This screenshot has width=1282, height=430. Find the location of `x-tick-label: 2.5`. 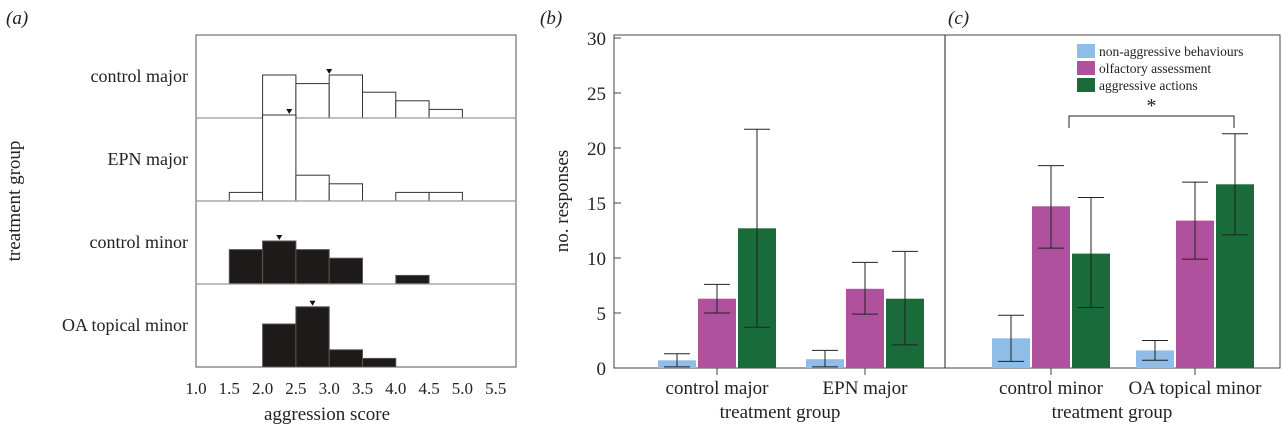

x-tick-label: 2.5 is located at coordinates (295, 388).